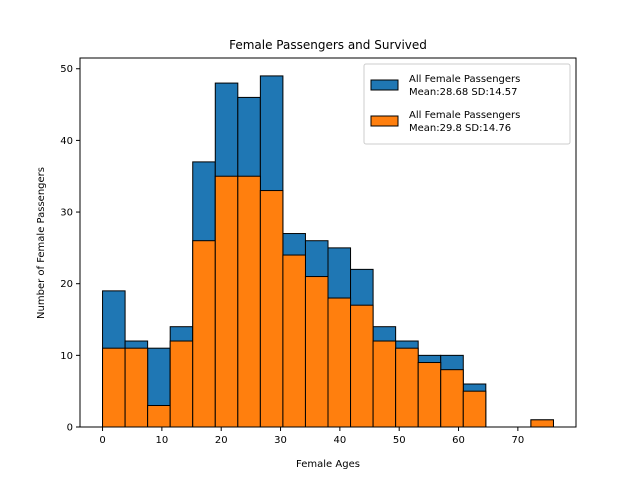  I want to click on legend-entry-stat-2: Mean:29.8 SD:14.76, so click(460, 128).